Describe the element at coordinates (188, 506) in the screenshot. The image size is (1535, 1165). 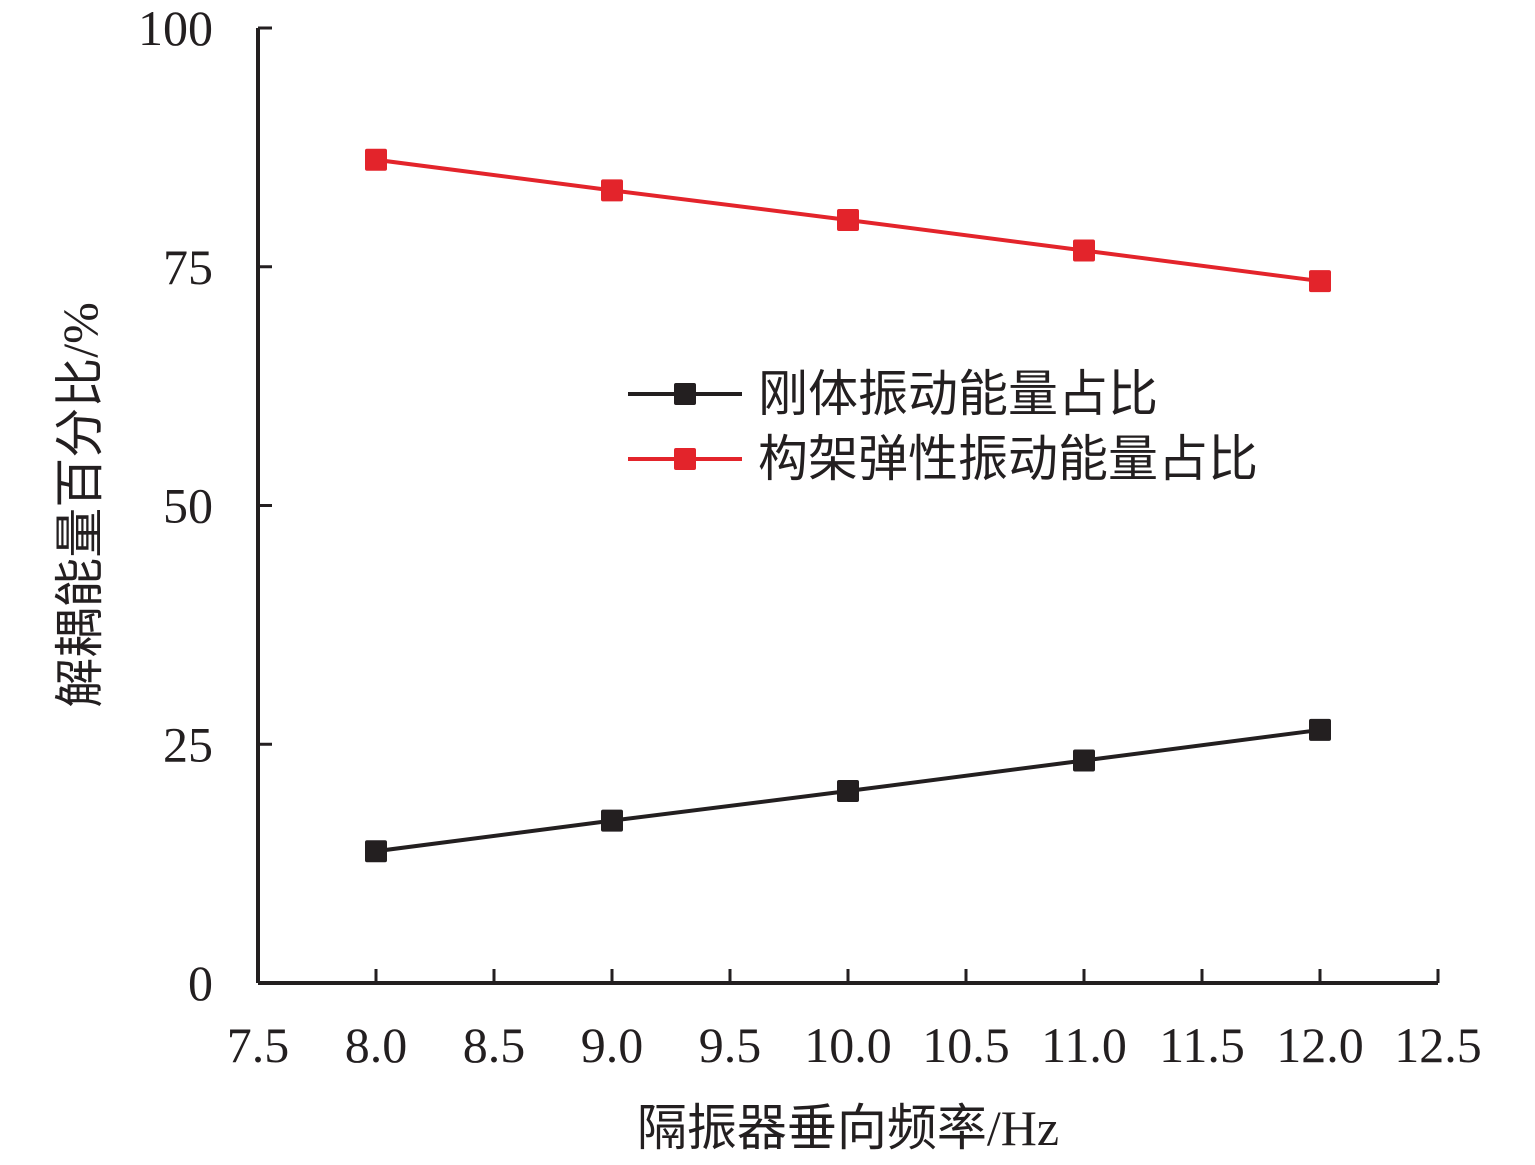
I see `y-tick-label: 50` at that location.